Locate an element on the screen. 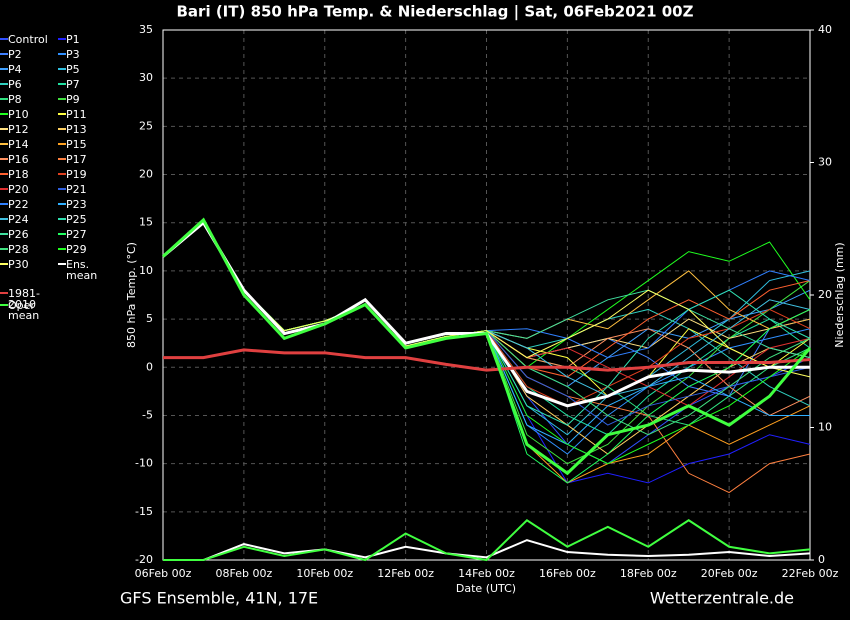 The image size is (850, 620). legend-entry: Ens. mean is located at coordinates (87, 270).